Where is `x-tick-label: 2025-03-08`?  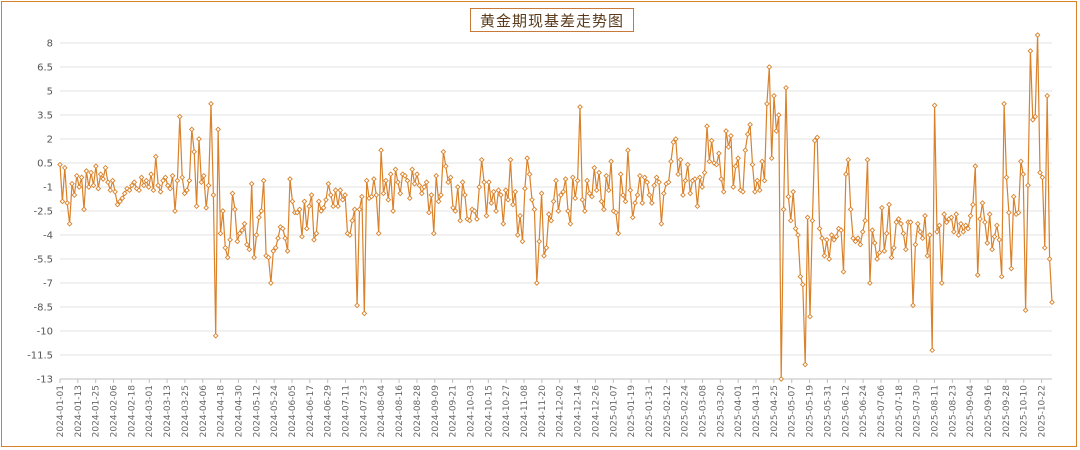
x-tick-label: 2025-03-08 is located at coordinates (703, 411).